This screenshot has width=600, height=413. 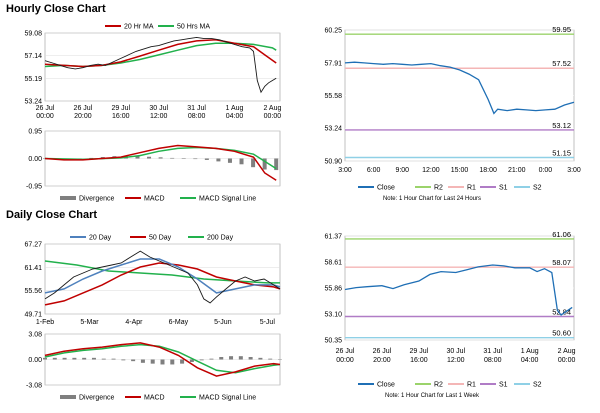 I want to click on intraday-legend-r1-label: R1, so click(x=471, y=188).